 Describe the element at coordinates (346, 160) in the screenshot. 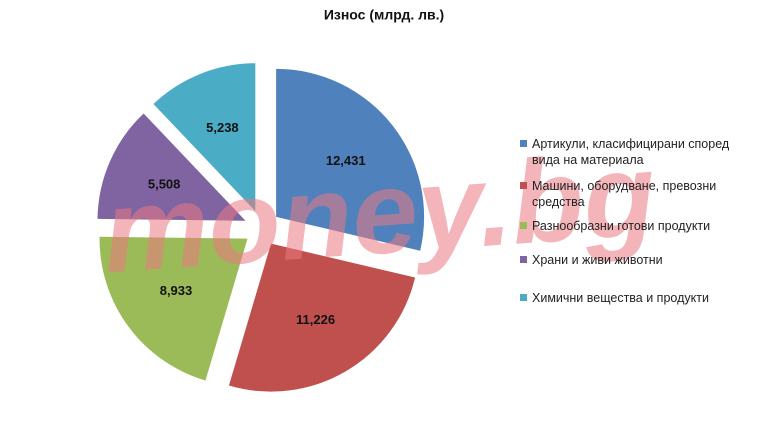

I see `data-label: 12,431` at that location.